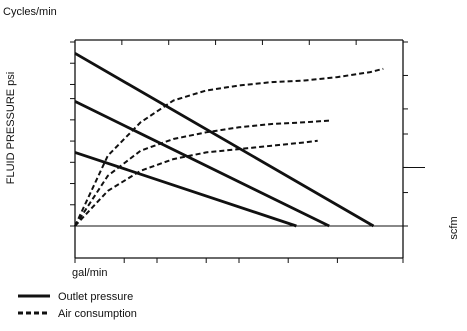  Describe the element at coordinates (89, 273) in the screenshot. I see `bottom-axis-label: gal/min` at that location.